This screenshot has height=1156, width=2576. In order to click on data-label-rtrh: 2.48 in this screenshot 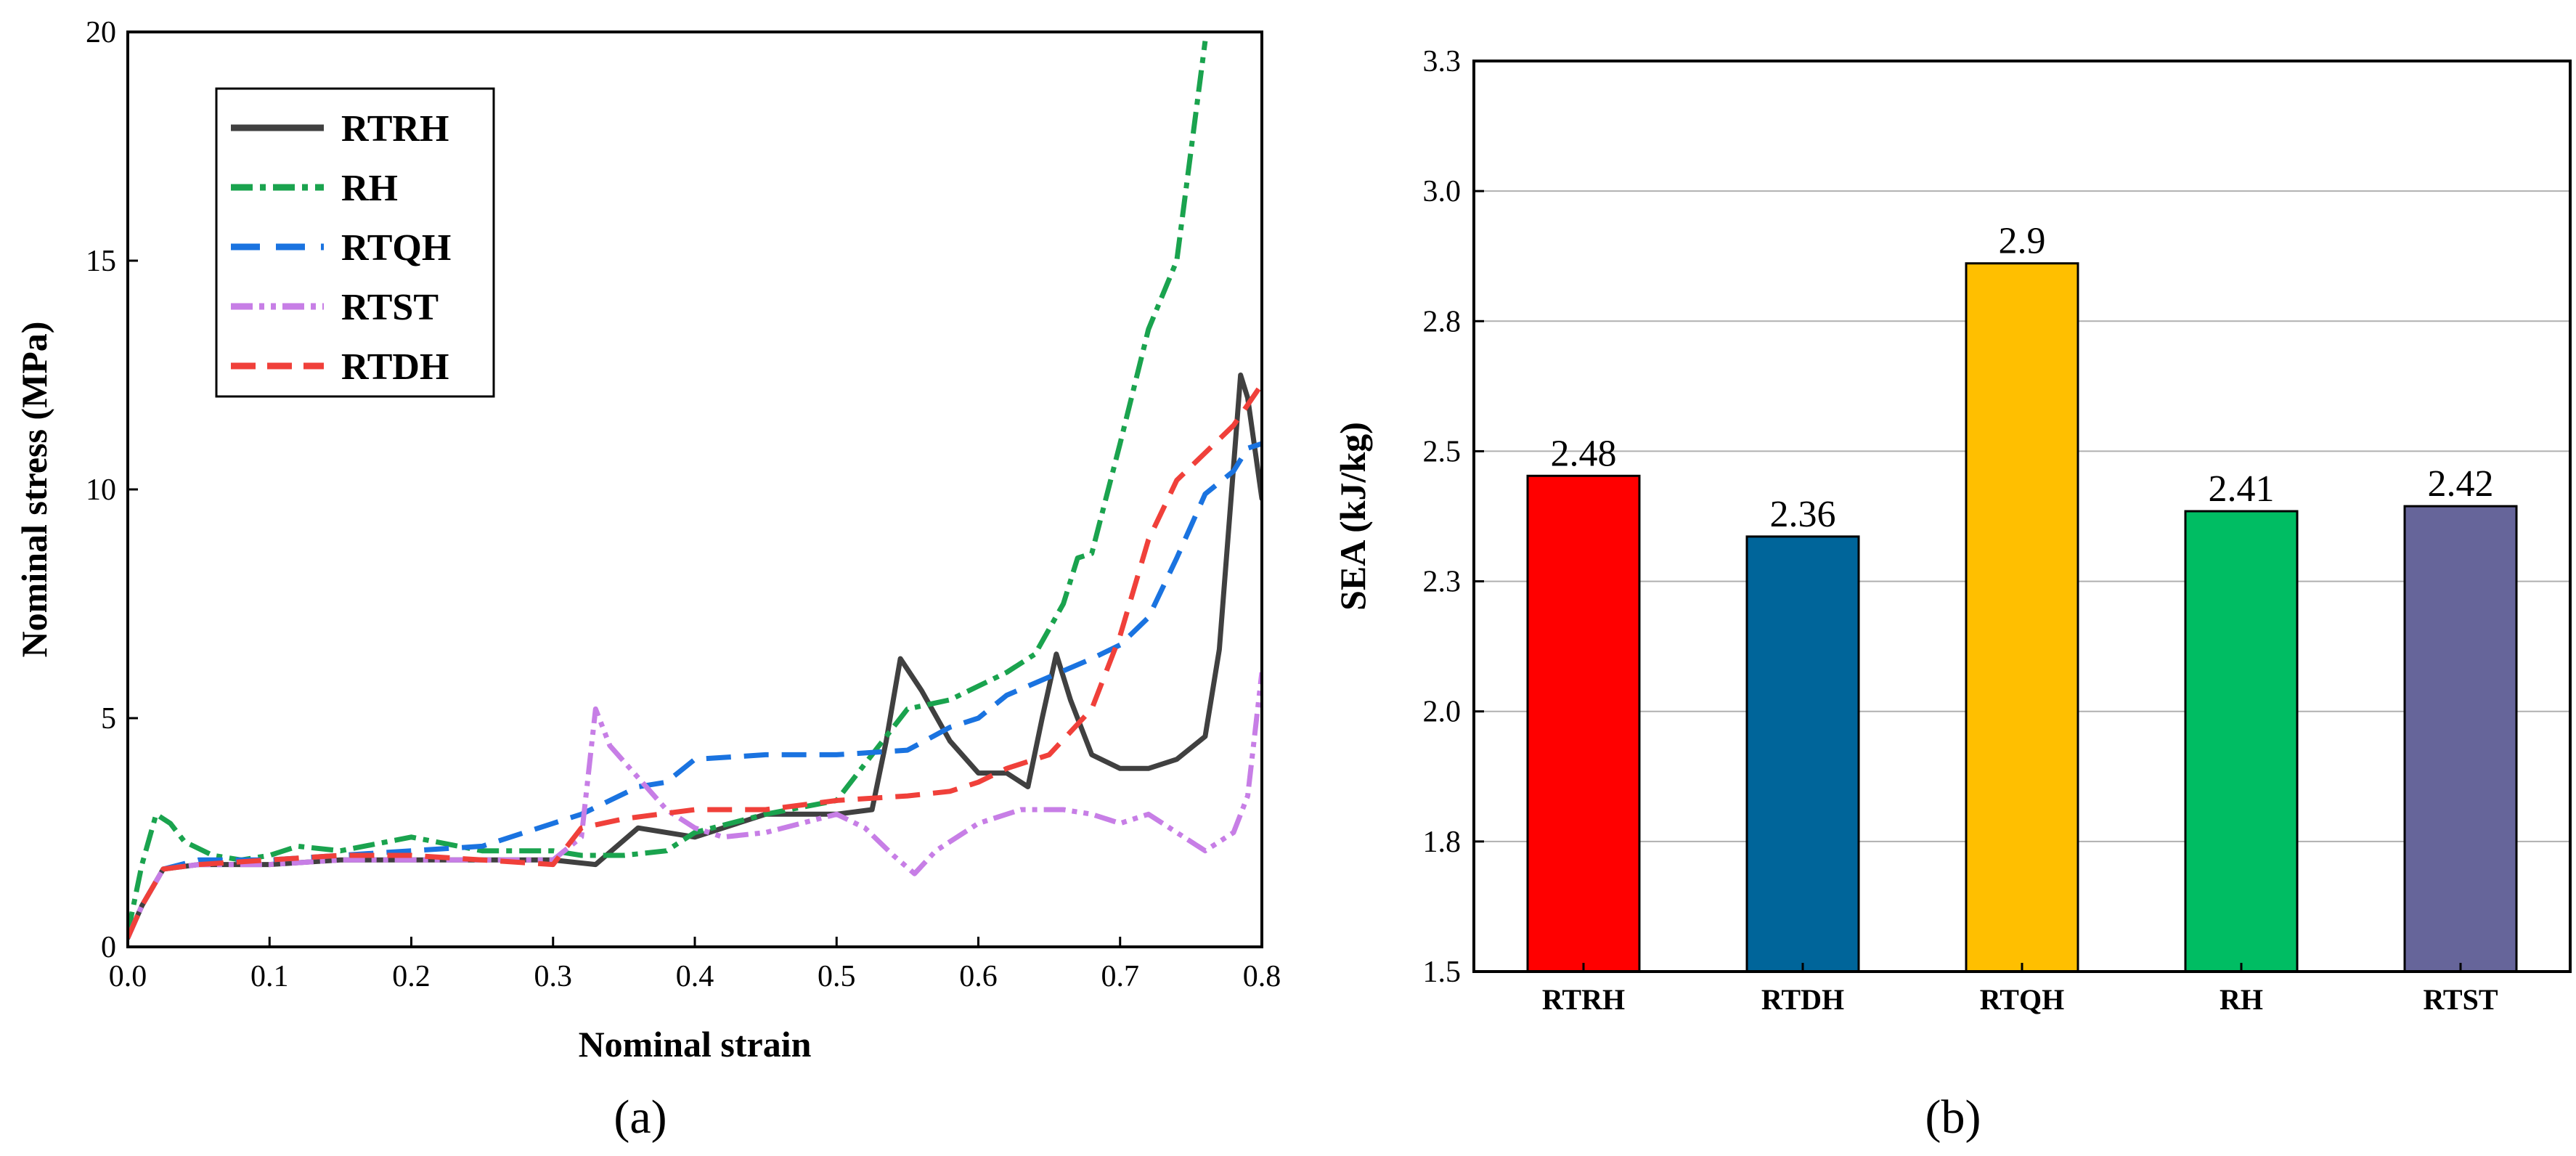, I will do `click(1584, 453)`.